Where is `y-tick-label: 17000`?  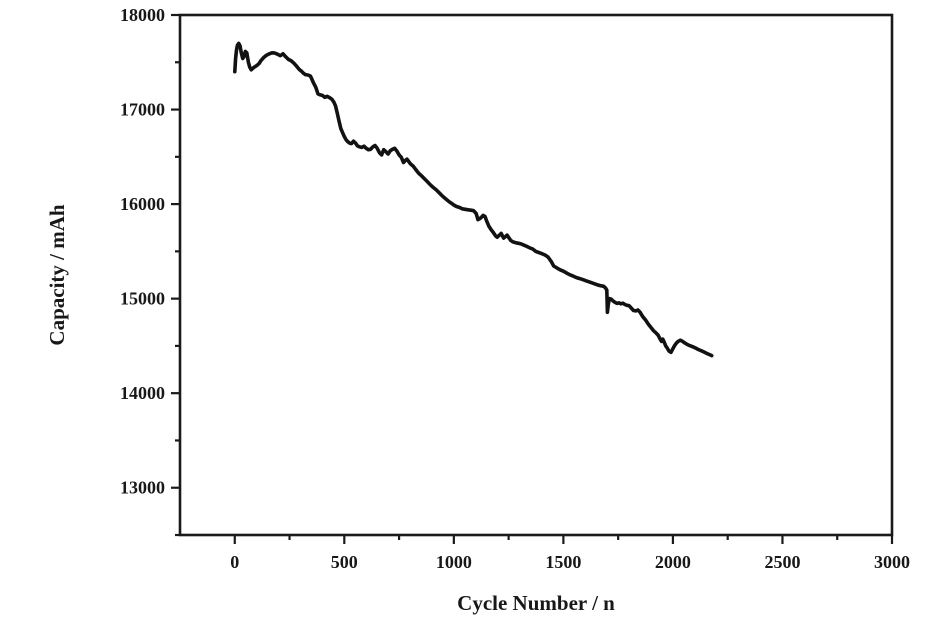 y-tick-label: 17000 is located at coordinates (142, 110).